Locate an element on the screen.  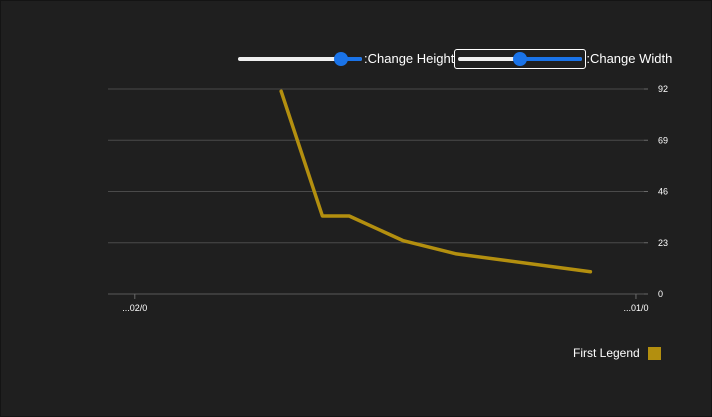
y-axis-ticks: 0 23 46 69 92 is located at coordinates (656, 191).